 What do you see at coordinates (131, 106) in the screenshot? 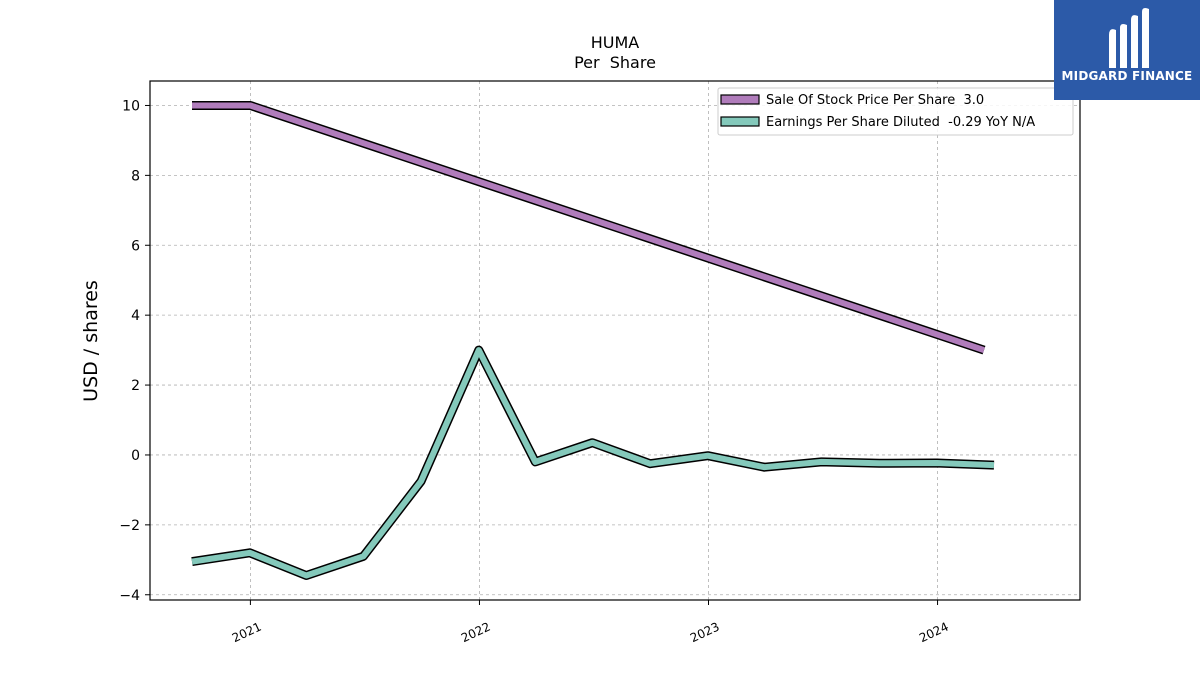
I see `y-tick-label: 10` at bounding box center [131, 106].